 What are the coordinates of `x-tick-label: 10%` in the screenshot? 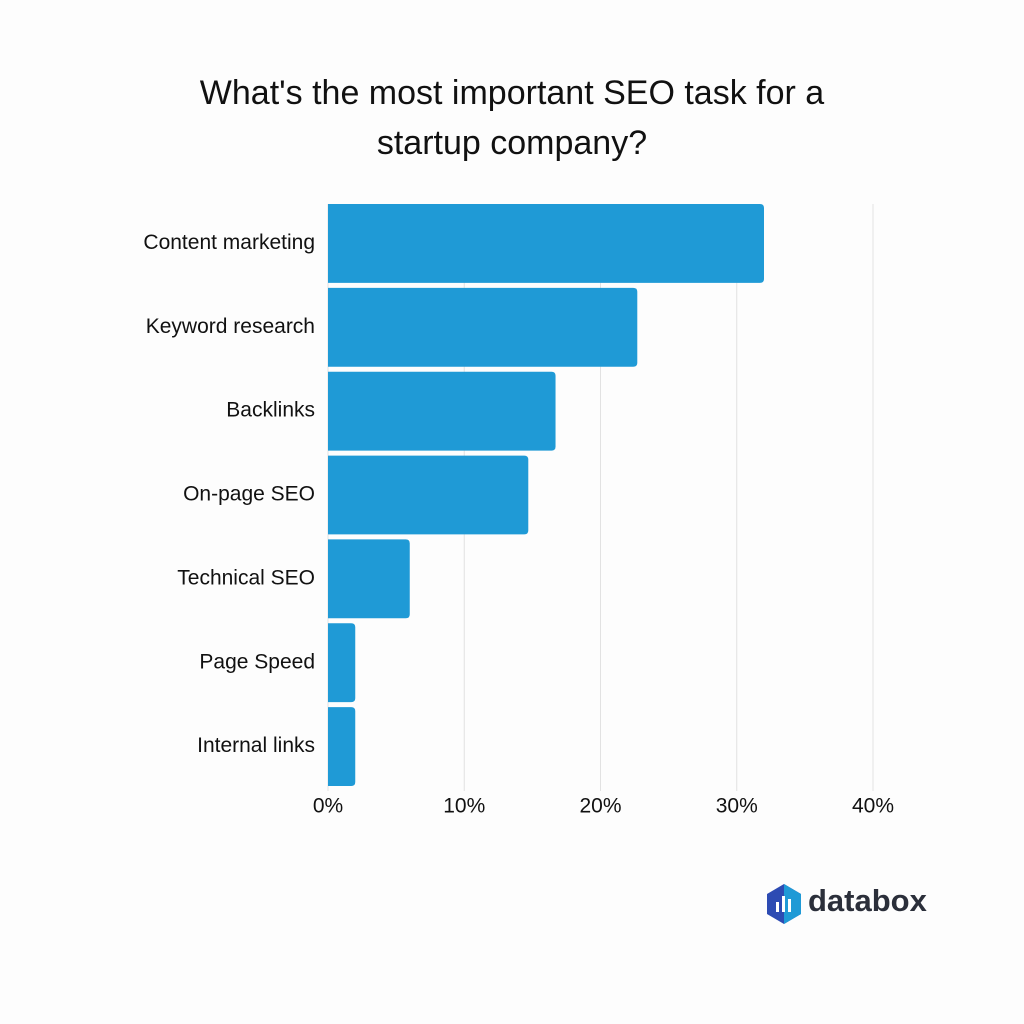 It's located at (464, 806).